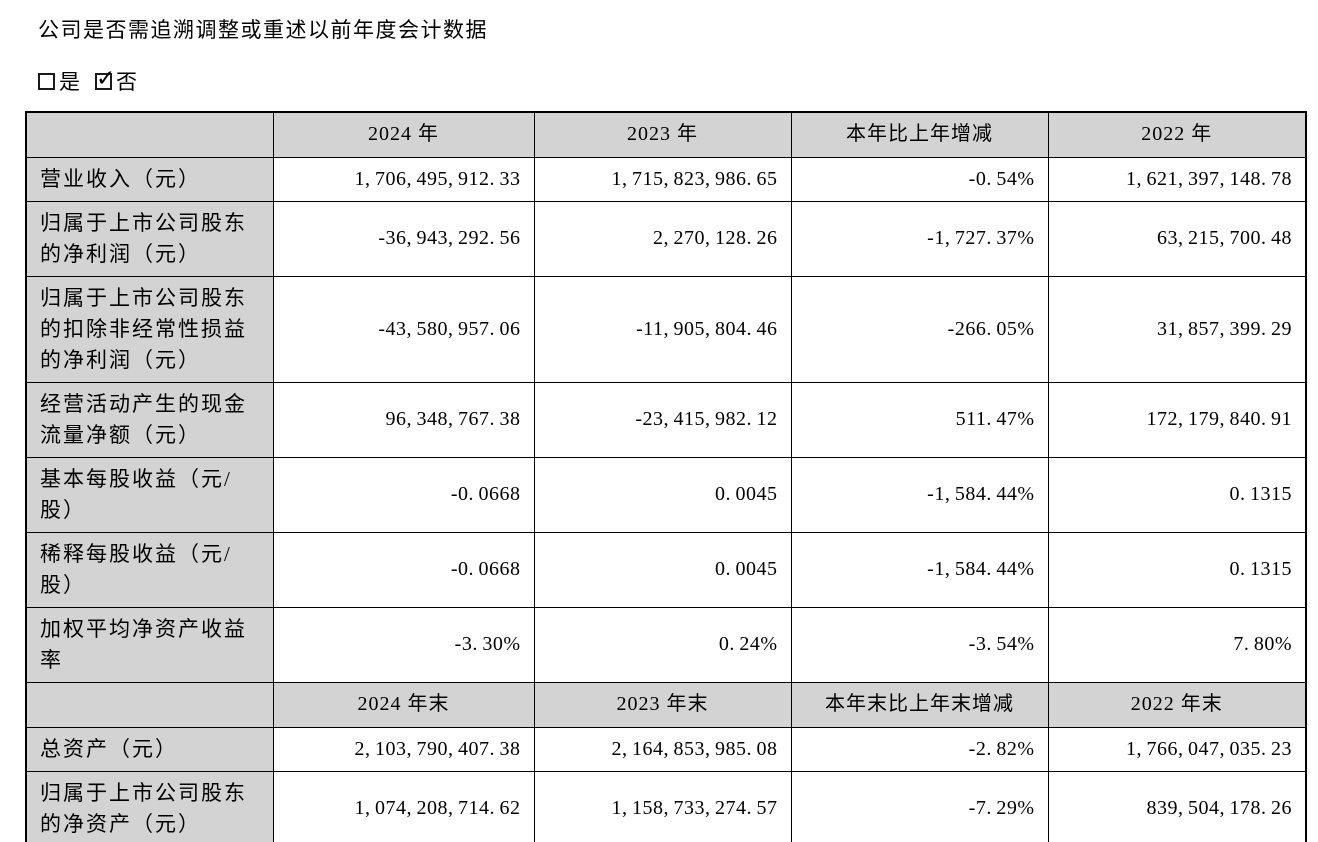 This screenshot has height=842, width=1318. I want to click on column-header: 本年末比上年末增减, so click(919, 704).